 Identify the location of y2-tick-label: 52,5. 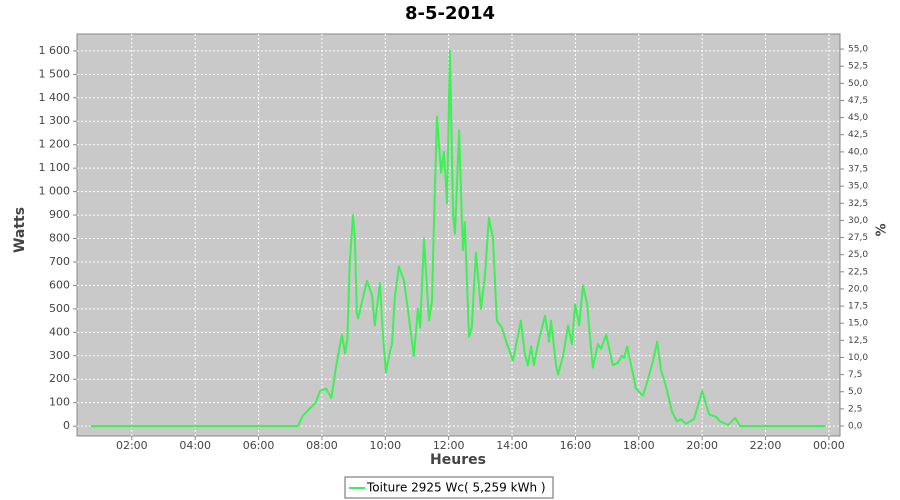
(858, 67).